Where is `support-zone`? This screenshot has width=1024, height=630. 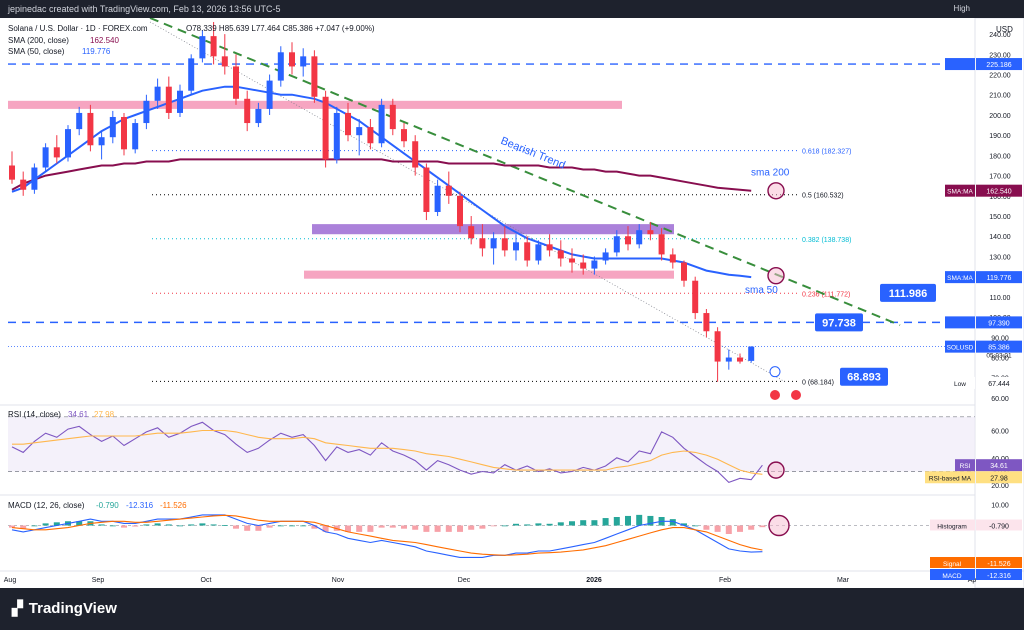 support-zone is located at coordinates (489, 274).